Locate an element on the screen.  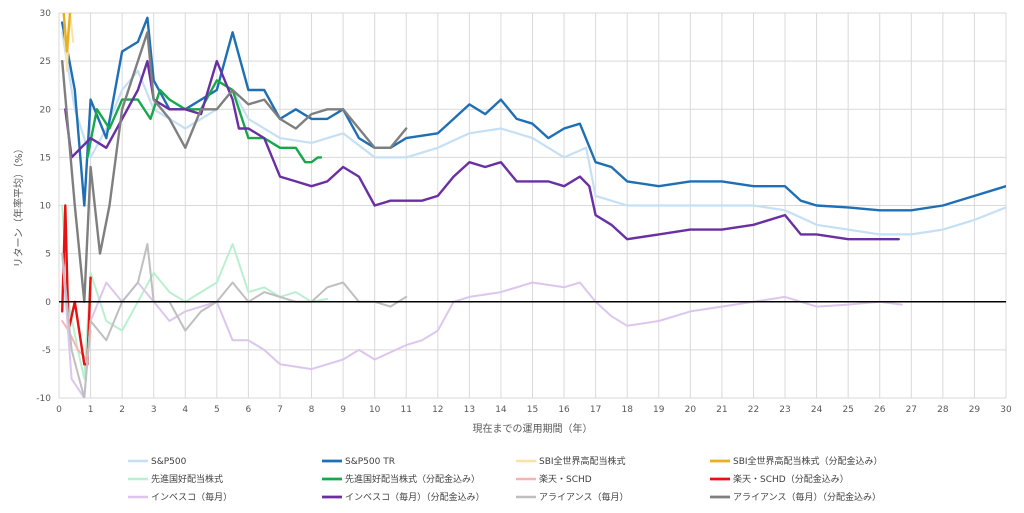
x-tick-label: 7 is located at coordinates (280, 410).